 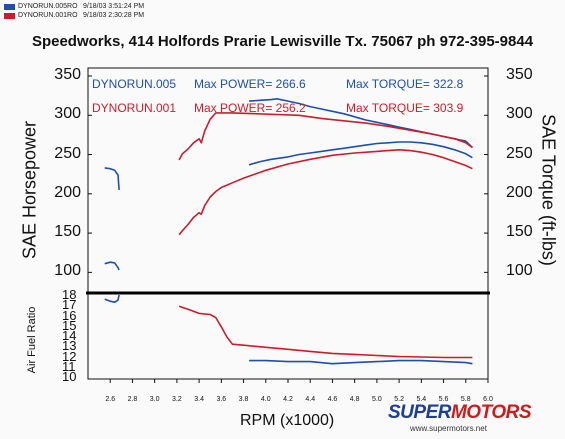 I want to click on afr-tick-label: 14, so click(x=69, y=335).